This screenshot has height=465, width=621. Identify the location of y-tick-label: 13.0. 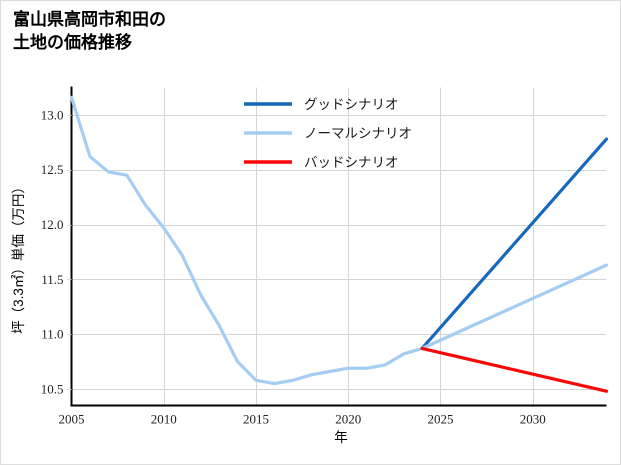
(52, 114).